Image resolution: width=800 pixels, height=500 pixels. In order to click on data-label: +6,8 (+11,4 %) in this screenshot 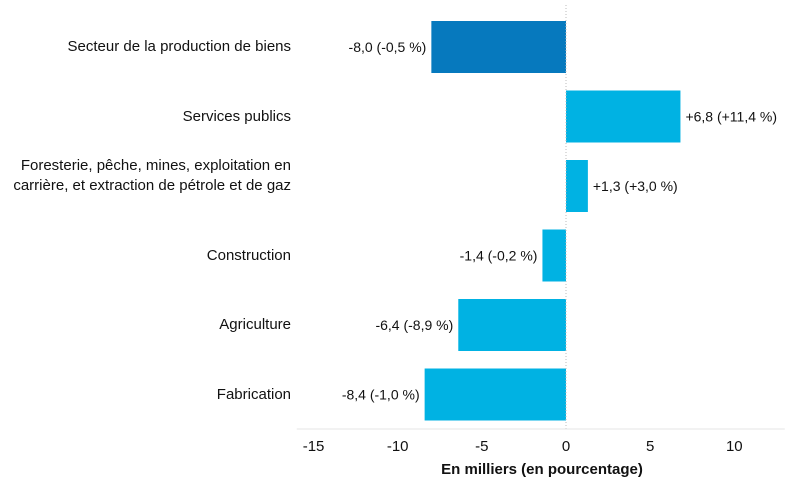, I will do `click(731, 117)`.